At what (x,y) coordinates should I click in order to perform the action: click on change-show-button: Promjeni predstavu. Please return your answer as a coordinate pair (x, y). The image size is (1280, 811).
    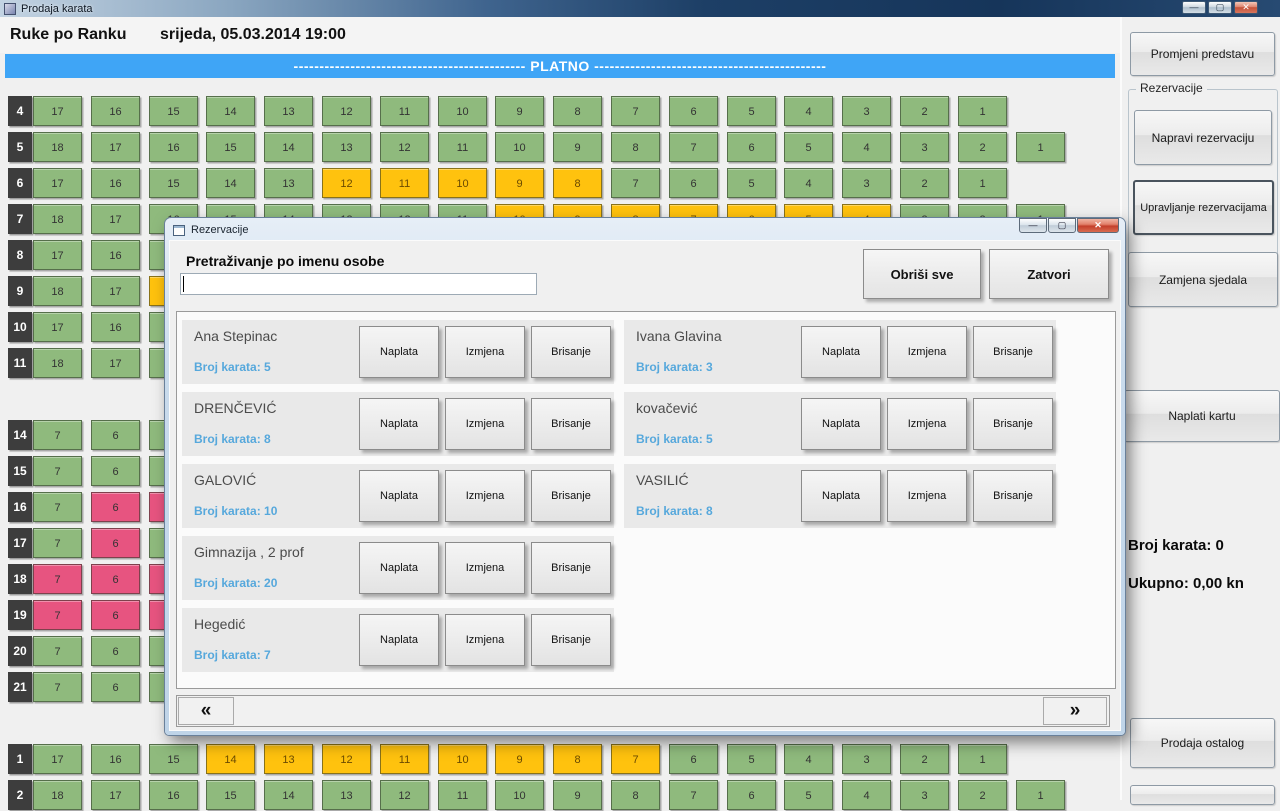
    Looking at the image, I should click on (1202, 54).